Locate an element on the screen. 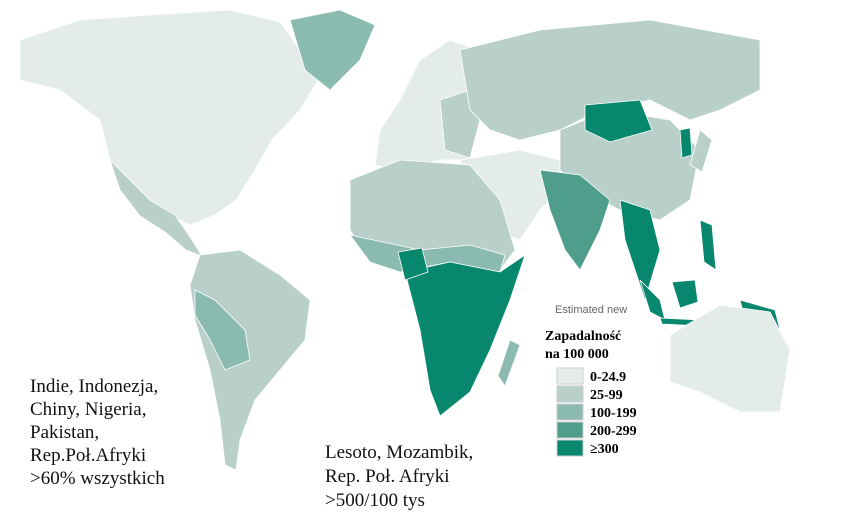  legend-label: 200-299 is located at coordinates (613, 431).